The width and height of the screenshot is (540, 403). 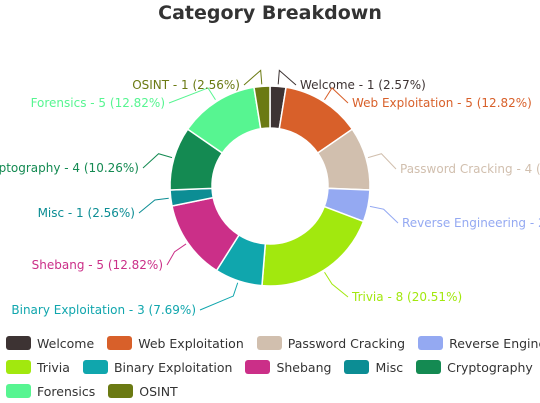 What do you see at coordinates (272, 391) in the screenshot?
I see `legend-row: Forensics OSINT` at bounding box center [272, 391].